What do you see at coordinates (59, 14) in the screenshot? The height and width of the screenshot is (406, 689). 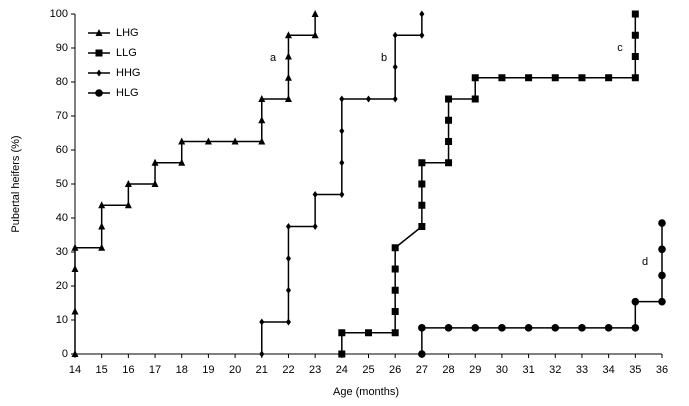 I see `y-tick-label: 100` at bounding box center [59, 14].